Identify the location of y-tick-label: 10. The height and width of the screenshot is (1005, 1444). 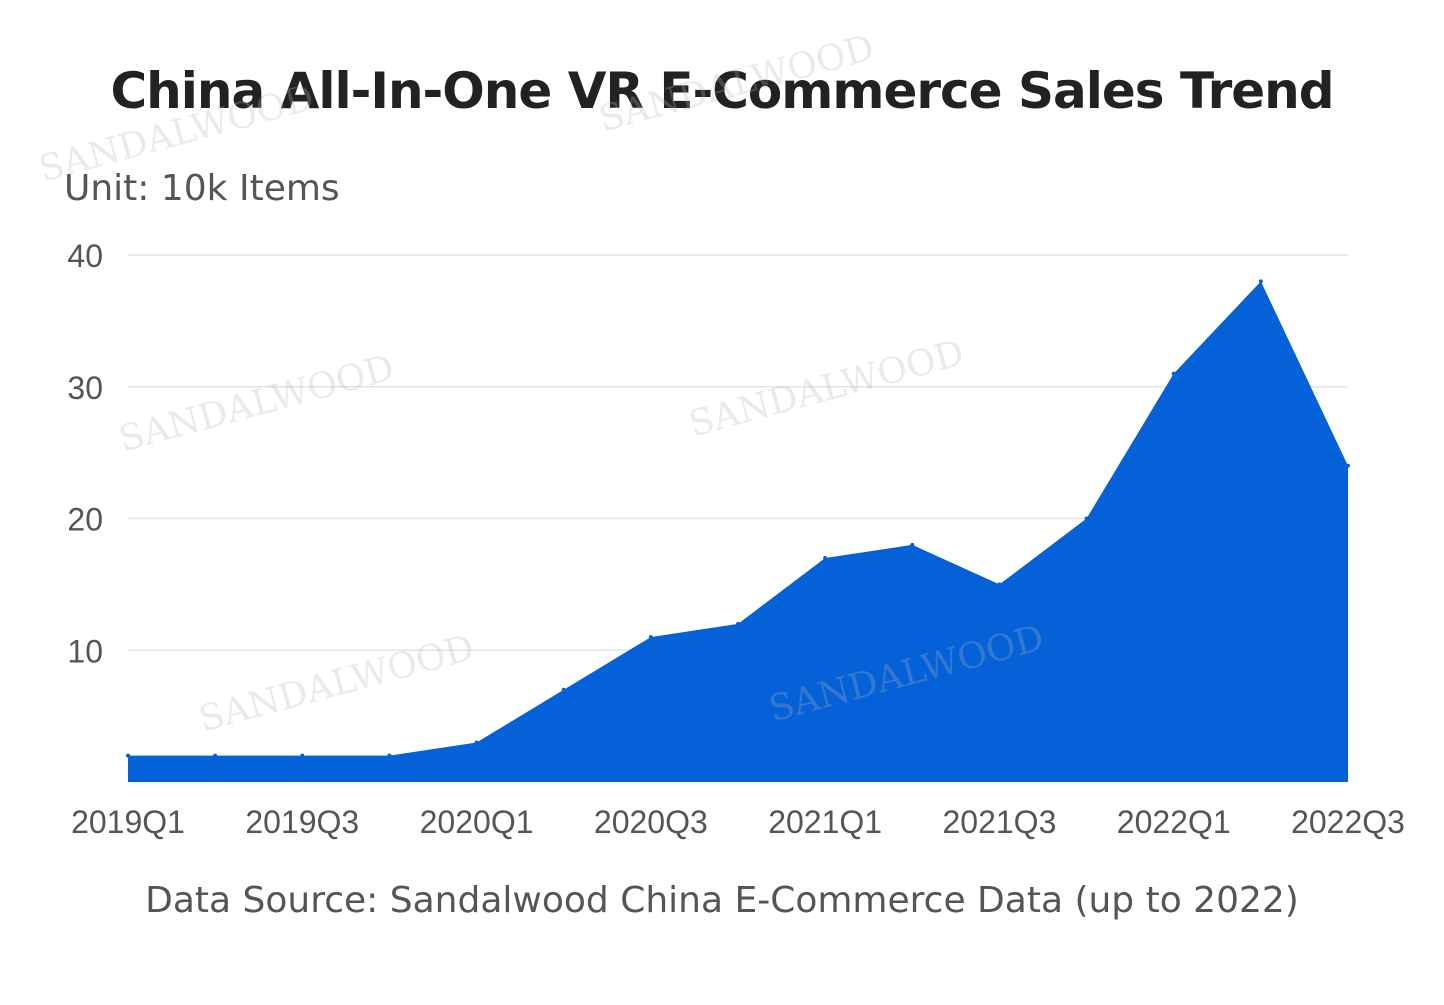
(85, 651).